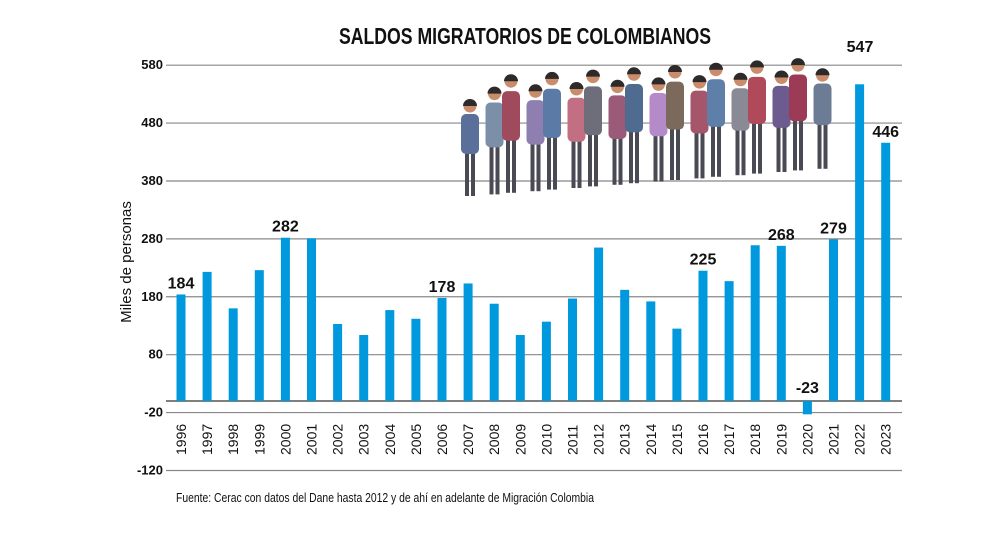  What do you see at coordinates (755, 439) in the screenshot?
I see `x-tick-label: 2018` at bounding box center [755, 439].